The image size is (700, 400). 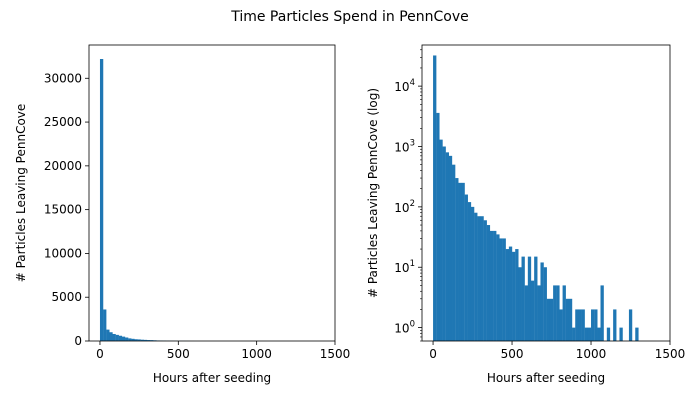 What do you see at coordinates (63, 78) in the screenshot?
I see `y-tick-label: 30000` at bounding box center [63, 78].